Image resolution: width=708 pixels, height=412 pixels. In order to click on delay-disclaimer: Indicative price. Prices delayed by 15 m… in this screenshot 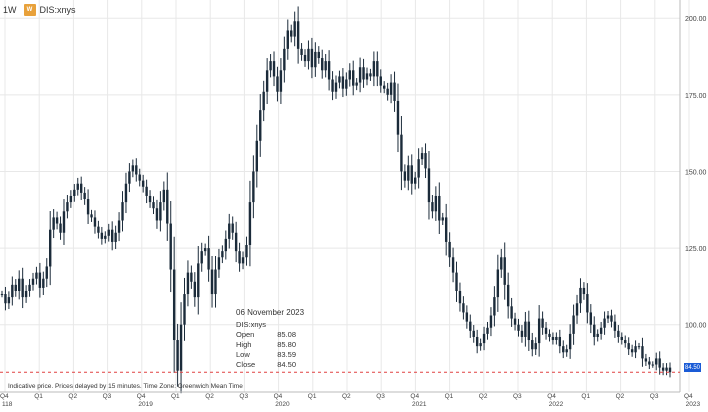, I will do `click(125, 386)`.